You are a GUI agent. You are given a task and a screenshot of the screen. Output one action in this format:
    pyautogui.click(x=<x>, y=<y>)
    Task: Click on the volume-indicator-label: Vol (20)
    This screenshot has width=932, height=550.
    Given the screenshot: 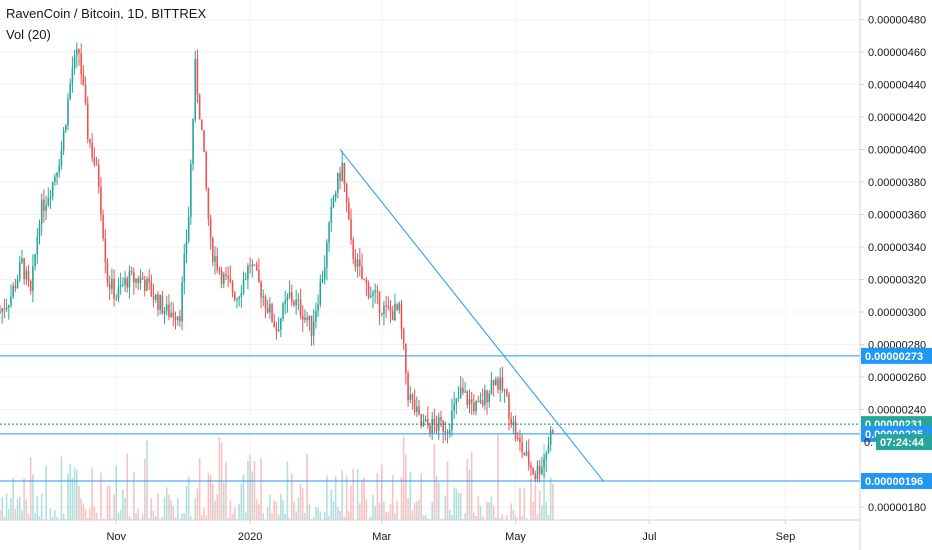 What is the action you would take?
    pyautogui.click(x=28, y=34)
    